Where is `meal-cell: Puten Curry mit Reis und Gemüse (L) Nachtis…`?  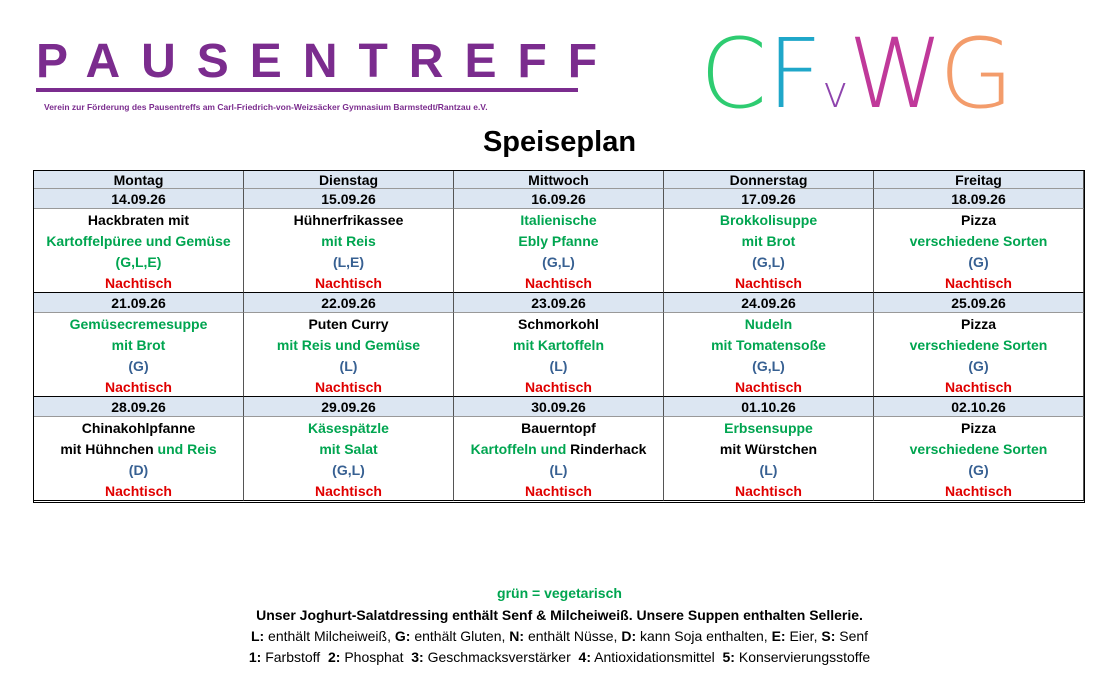
meal-cell: Puten Curry mit Reis und Gemüse (L) Nachtis… is located at coordinates (349, 355).